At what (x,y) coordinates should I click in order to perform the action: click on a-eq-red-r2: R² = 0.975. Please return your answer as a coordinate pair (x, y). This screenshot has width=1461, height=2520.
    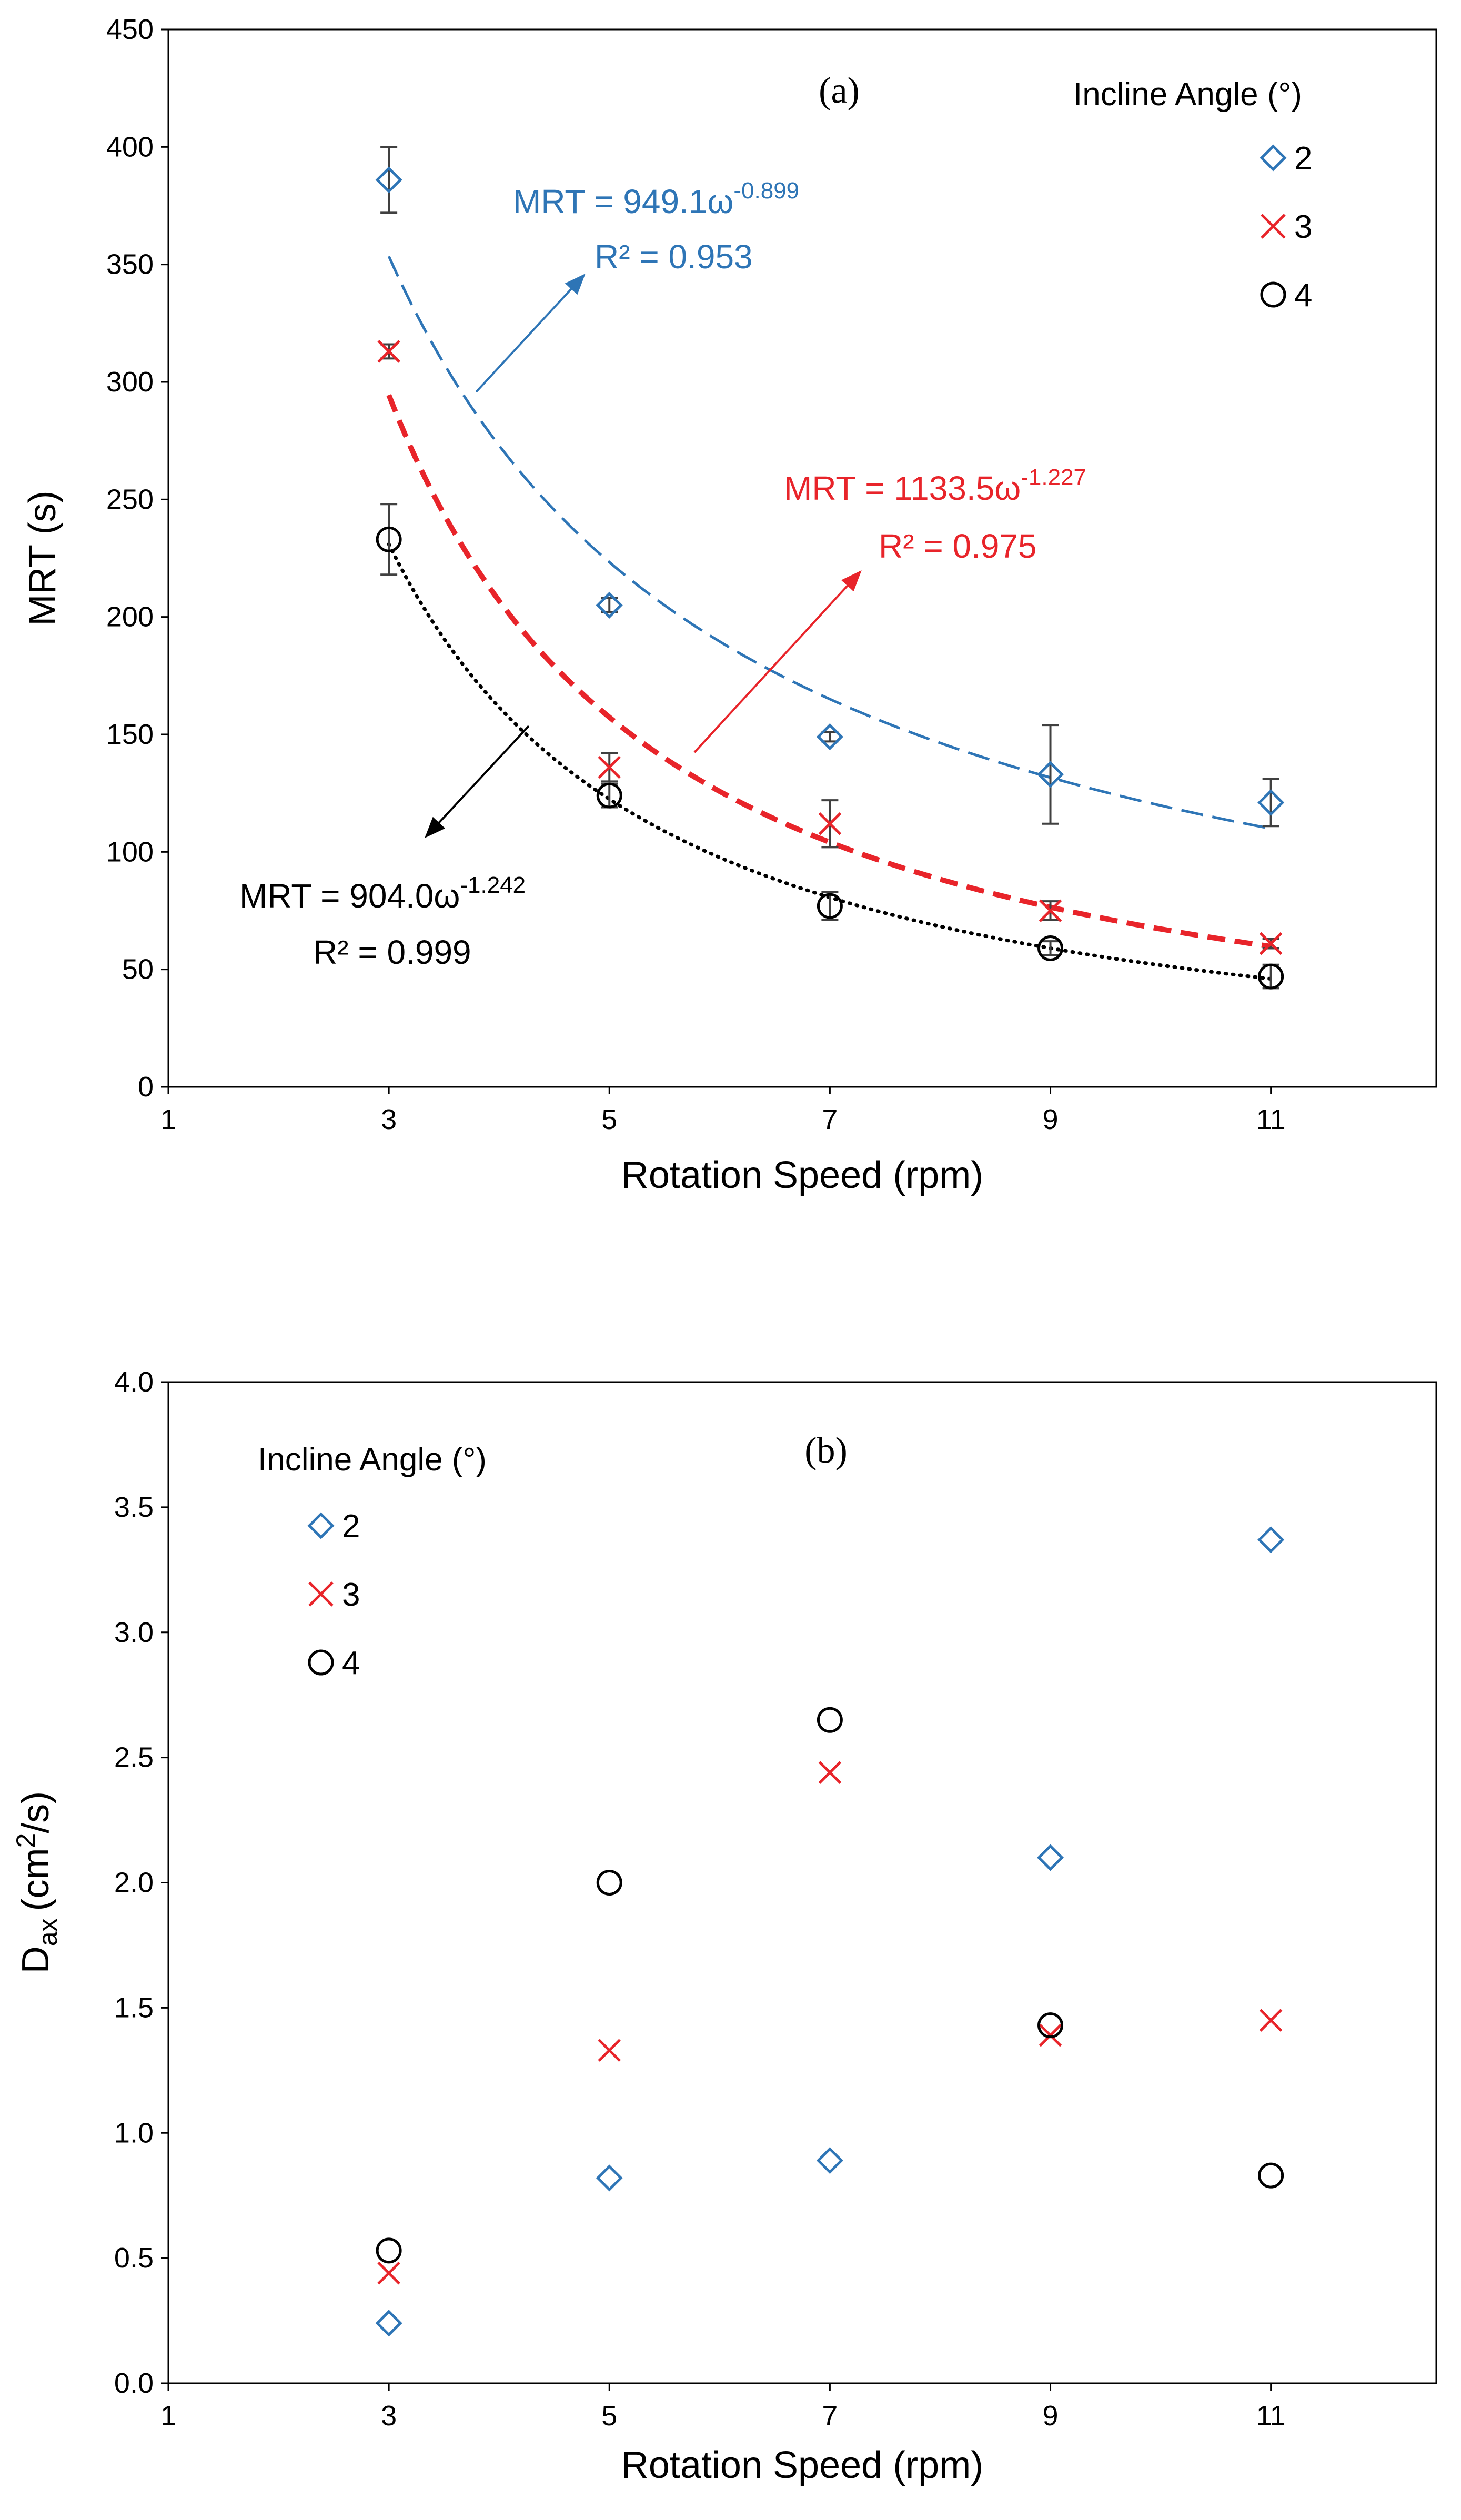
    Looking at the image, I should click on (958, 546).